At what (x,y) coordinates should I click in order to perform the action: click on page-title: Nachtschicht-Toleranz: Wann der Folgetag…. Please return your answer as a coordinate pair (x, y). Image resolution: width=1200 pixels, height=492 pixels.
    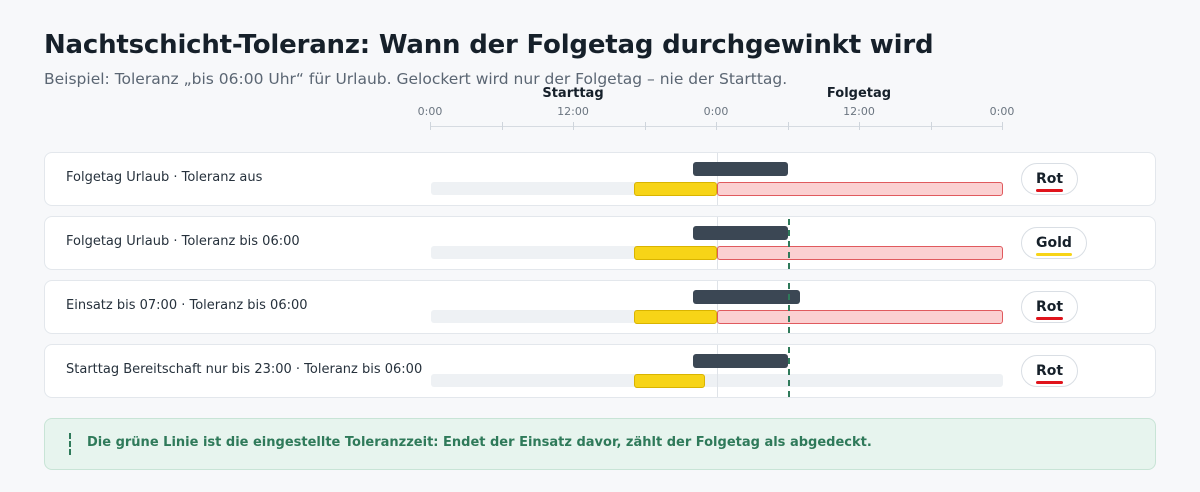
    Looking at the image, I should click on (489, 45).